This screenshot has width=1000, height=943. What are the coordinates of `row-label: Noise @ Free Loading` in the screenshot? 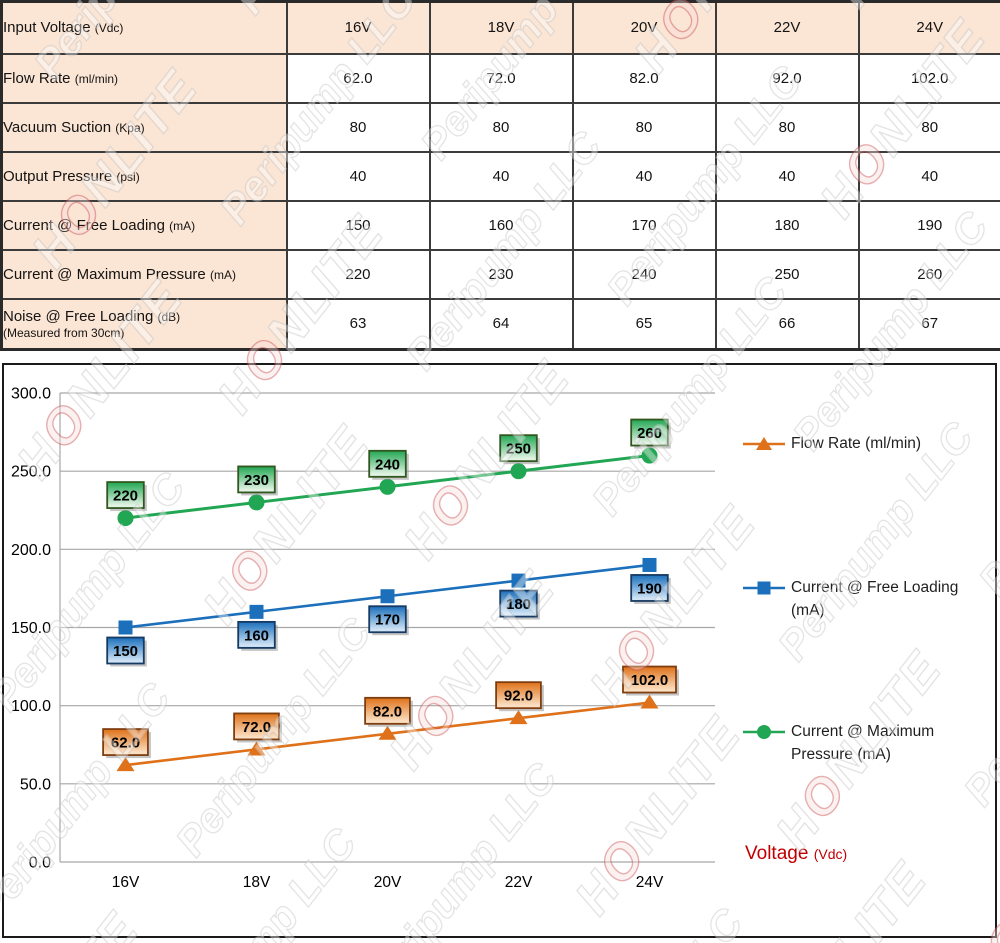 It's located at (80, 316).